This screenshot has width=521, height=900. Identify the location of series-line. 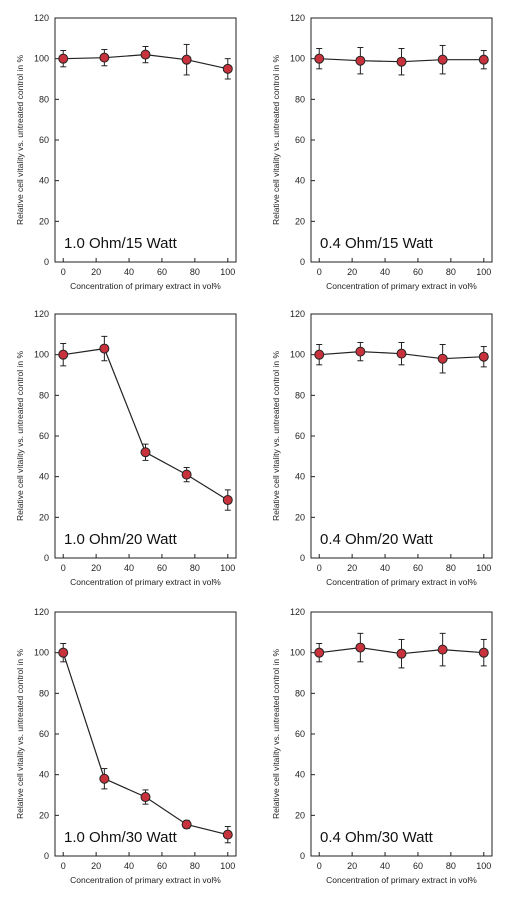
(145, 744).